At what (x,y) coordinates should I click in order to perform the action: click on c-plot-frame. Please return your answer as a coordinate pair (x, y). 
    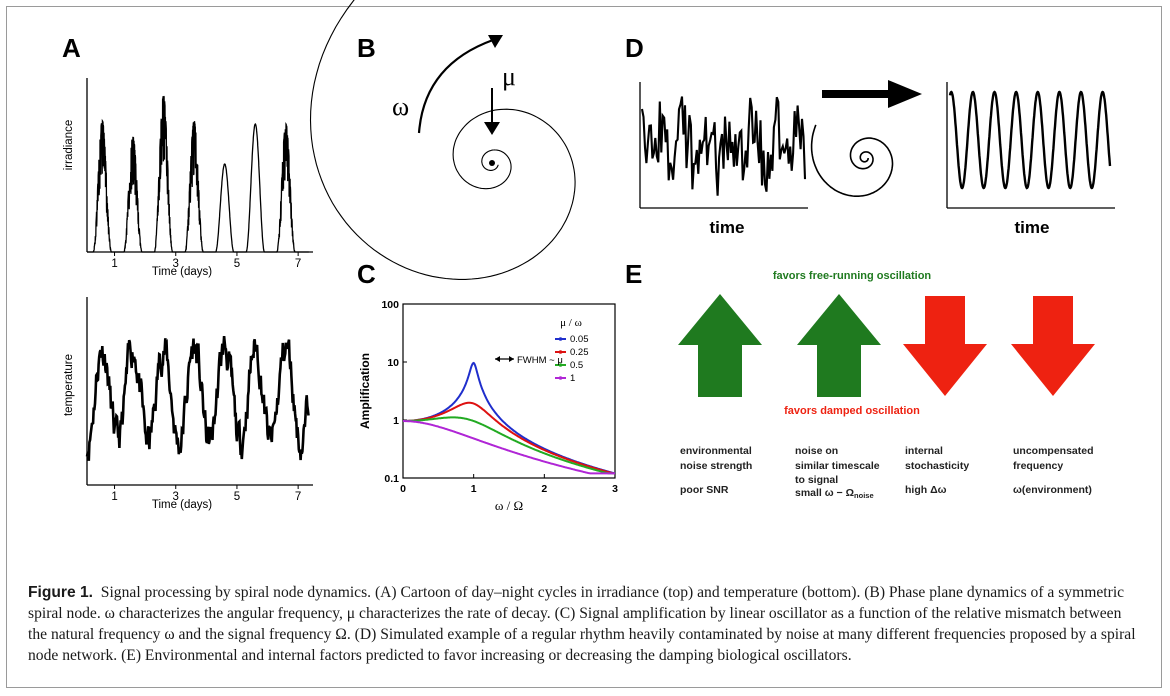
    Looking at the image, I should click on (509, 391).